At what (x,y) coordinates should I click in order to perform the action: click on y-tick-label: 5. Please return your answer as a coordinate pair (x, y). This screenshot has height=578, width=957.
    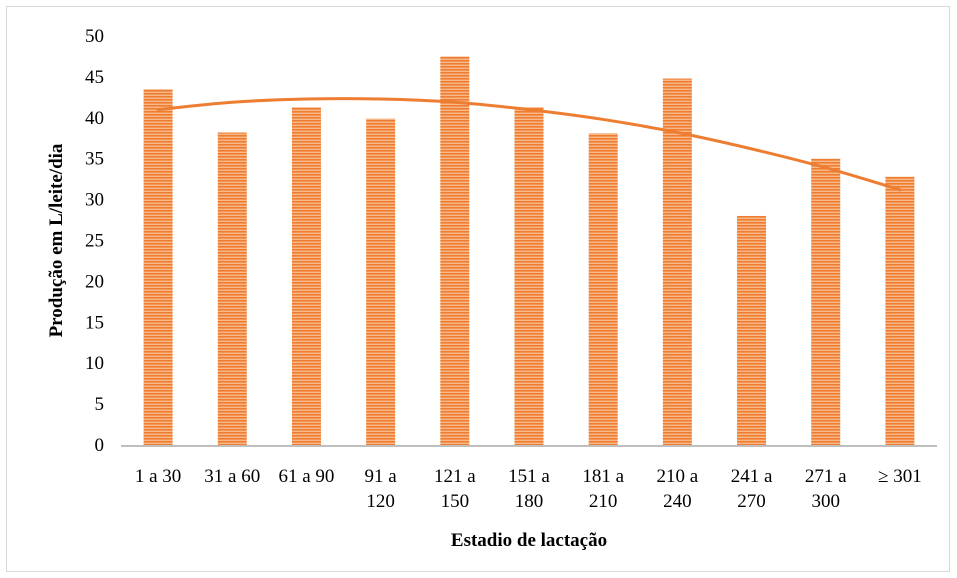
    Looking at the image, I should click on (100, 404).